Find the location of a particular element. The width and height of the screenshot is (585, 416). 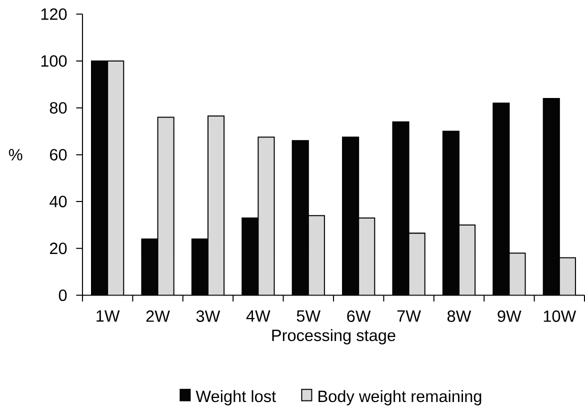

legend-label: Weight lost is located at coordinates (236, 398).